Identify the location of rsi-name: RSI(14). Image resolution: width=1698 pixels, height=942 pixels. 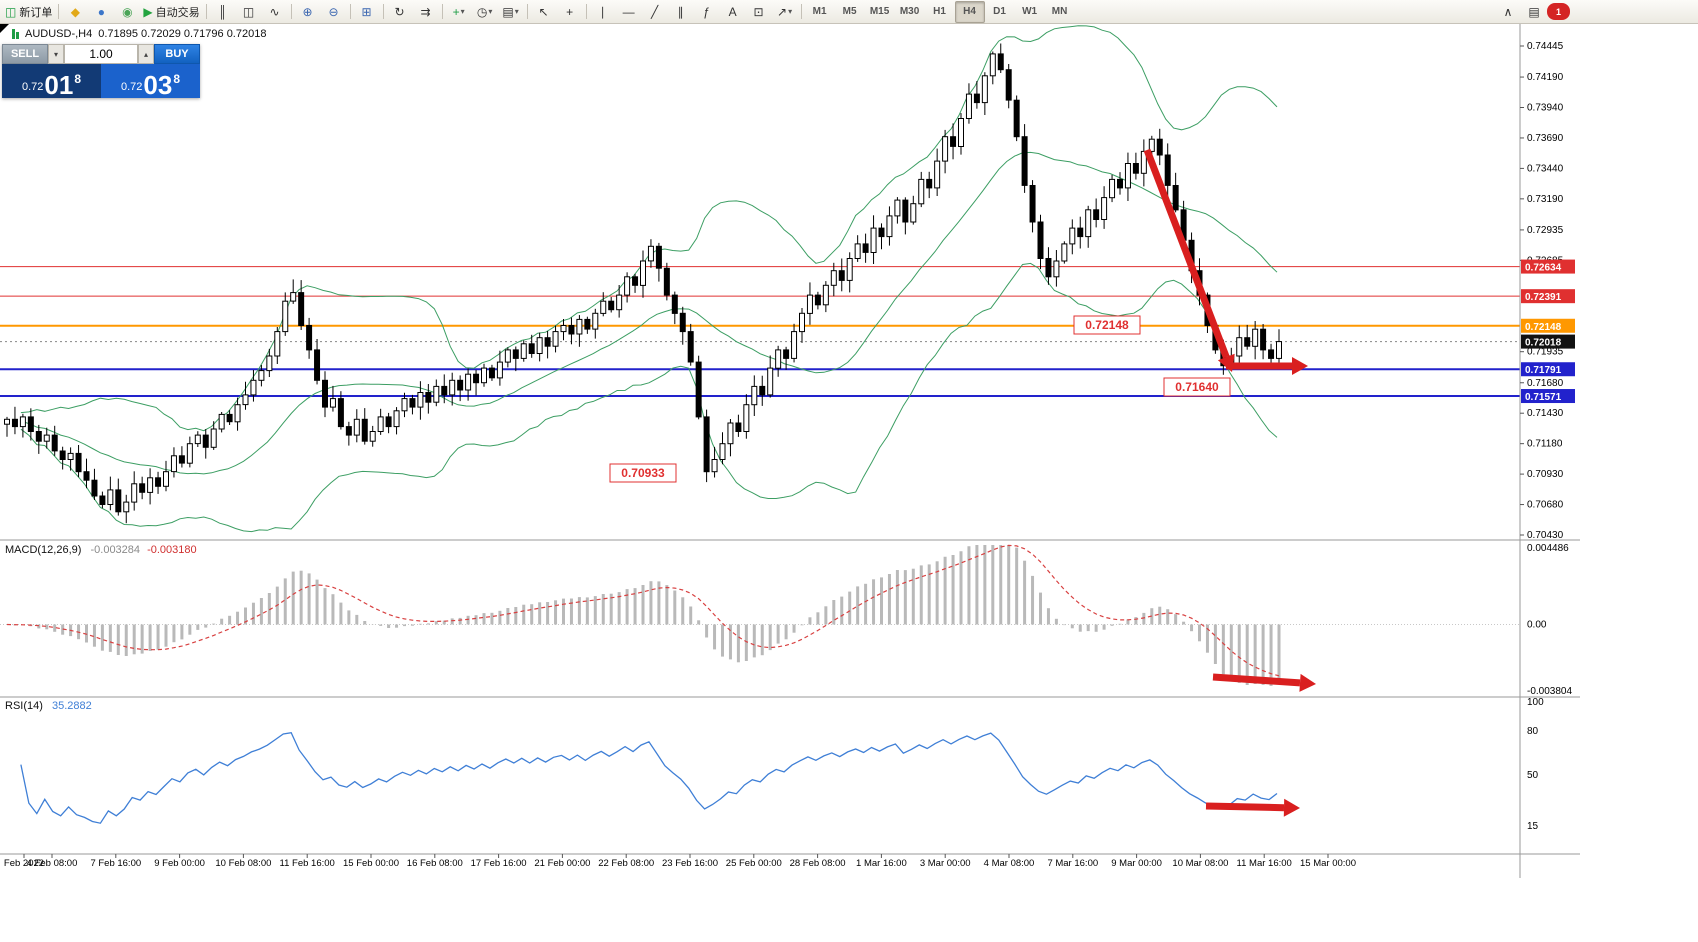
(24, 706).